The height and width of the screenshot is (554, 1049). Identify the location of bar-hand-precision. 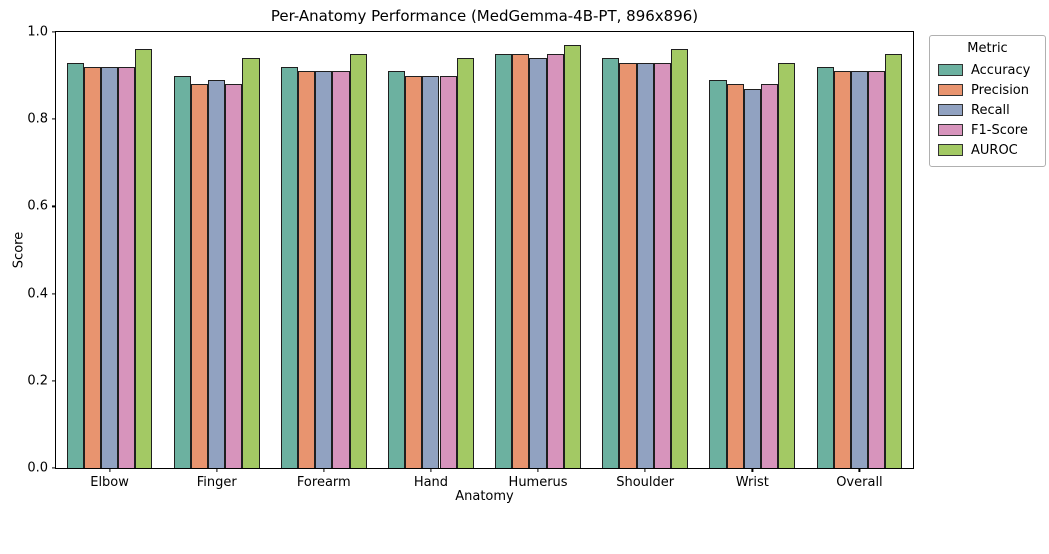
(414, 271).